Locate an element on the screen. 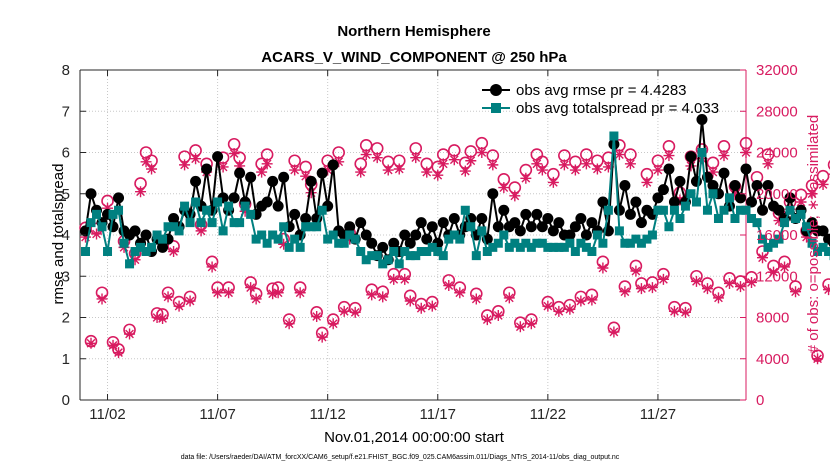 The height and width of the screenshot is (470, 830). y-tick-label-right: 12000 is located at coordinates (777, 276).